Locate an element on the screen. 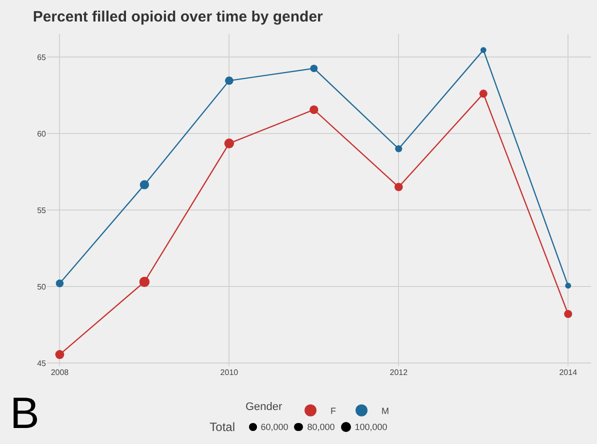 The height and width of the screenshot is (444, 597). x-tick-label: 2012 is located at coordinates (399, 372).